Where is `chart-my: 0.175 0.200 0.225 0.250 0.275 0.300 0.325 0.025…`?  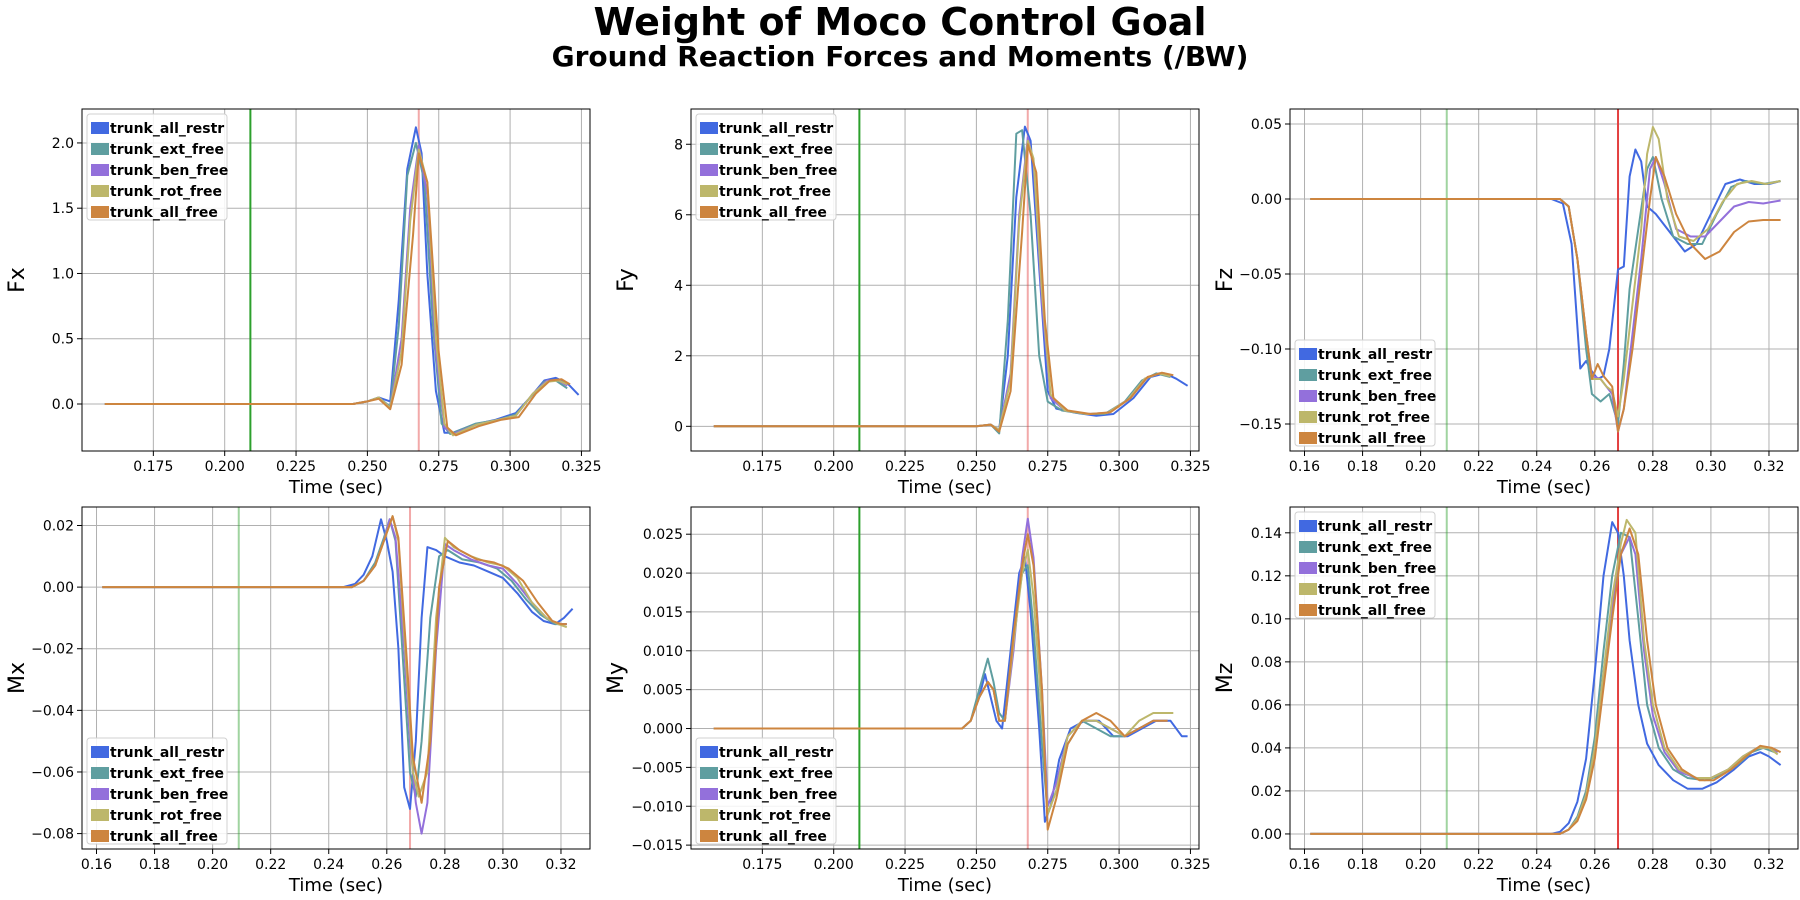
chart-my: 0.175 0.200 0.225 0.250 0.275 0.300 0.325 0.025… is located at coordinates (907, 701).